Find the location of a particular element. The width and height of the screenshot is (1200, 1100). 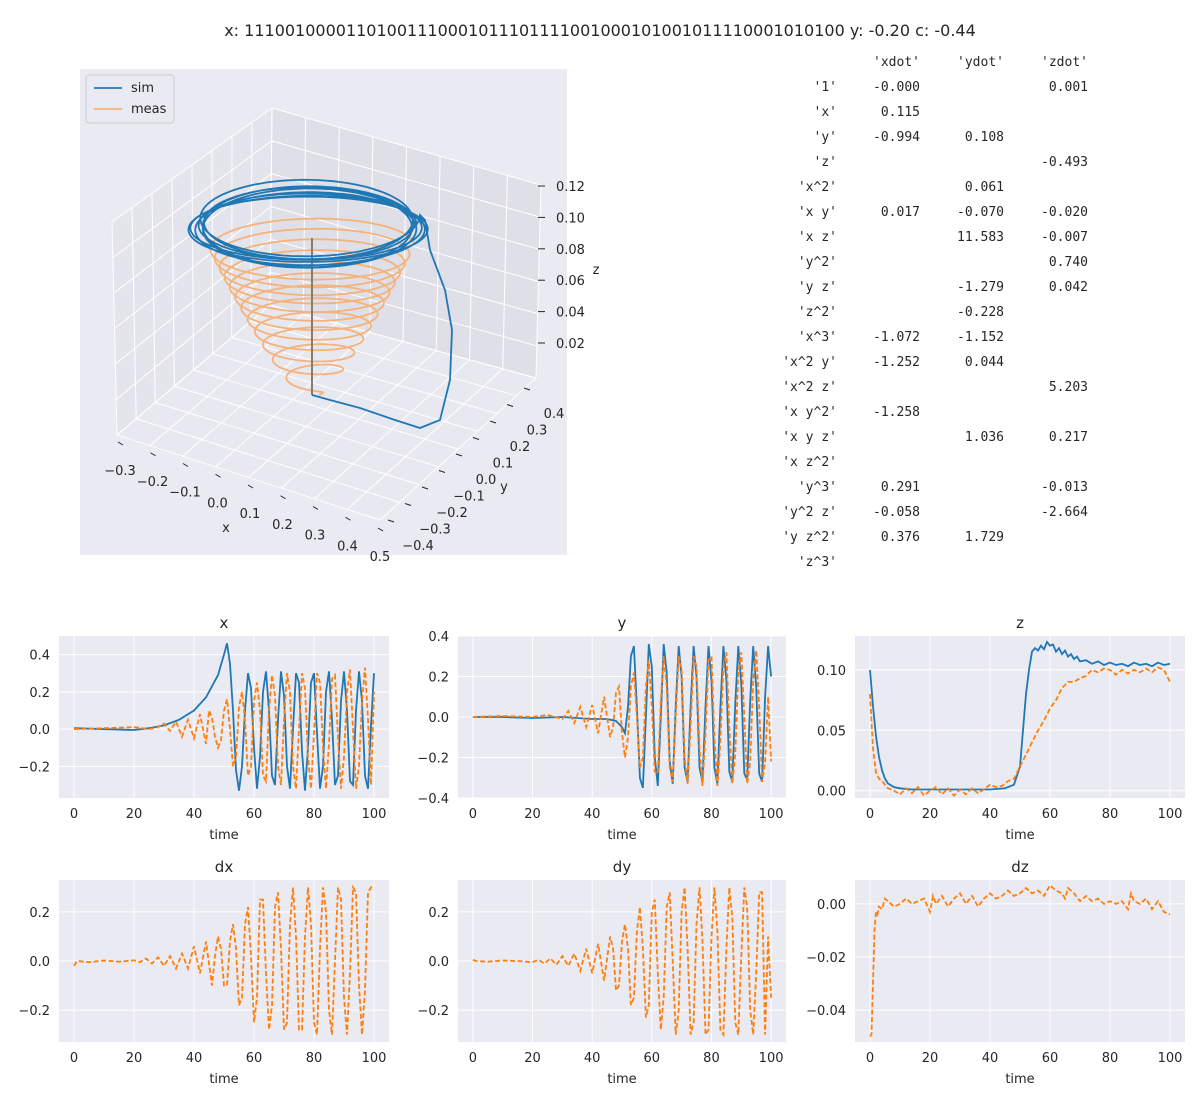

table-row-term: 'y' is located at coordinates (825, 137).